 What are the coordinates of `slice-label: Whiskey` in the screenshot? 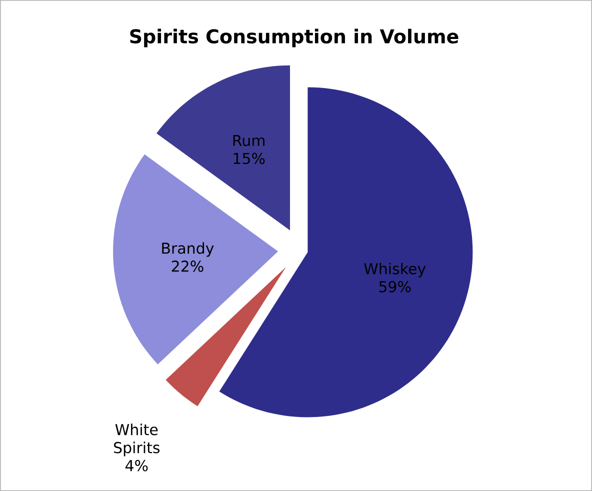 It's located at (395, 270).